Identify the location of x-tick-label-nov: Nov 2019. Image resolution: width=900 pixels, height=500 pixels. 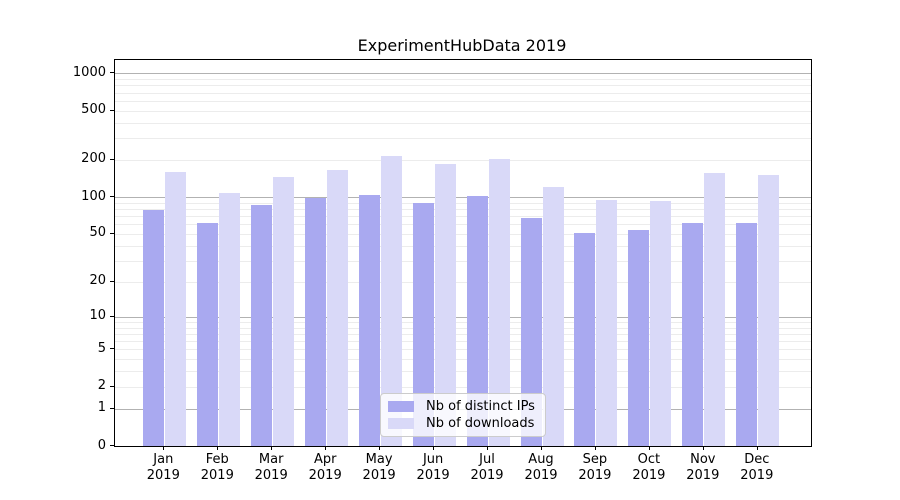
(703, 467).